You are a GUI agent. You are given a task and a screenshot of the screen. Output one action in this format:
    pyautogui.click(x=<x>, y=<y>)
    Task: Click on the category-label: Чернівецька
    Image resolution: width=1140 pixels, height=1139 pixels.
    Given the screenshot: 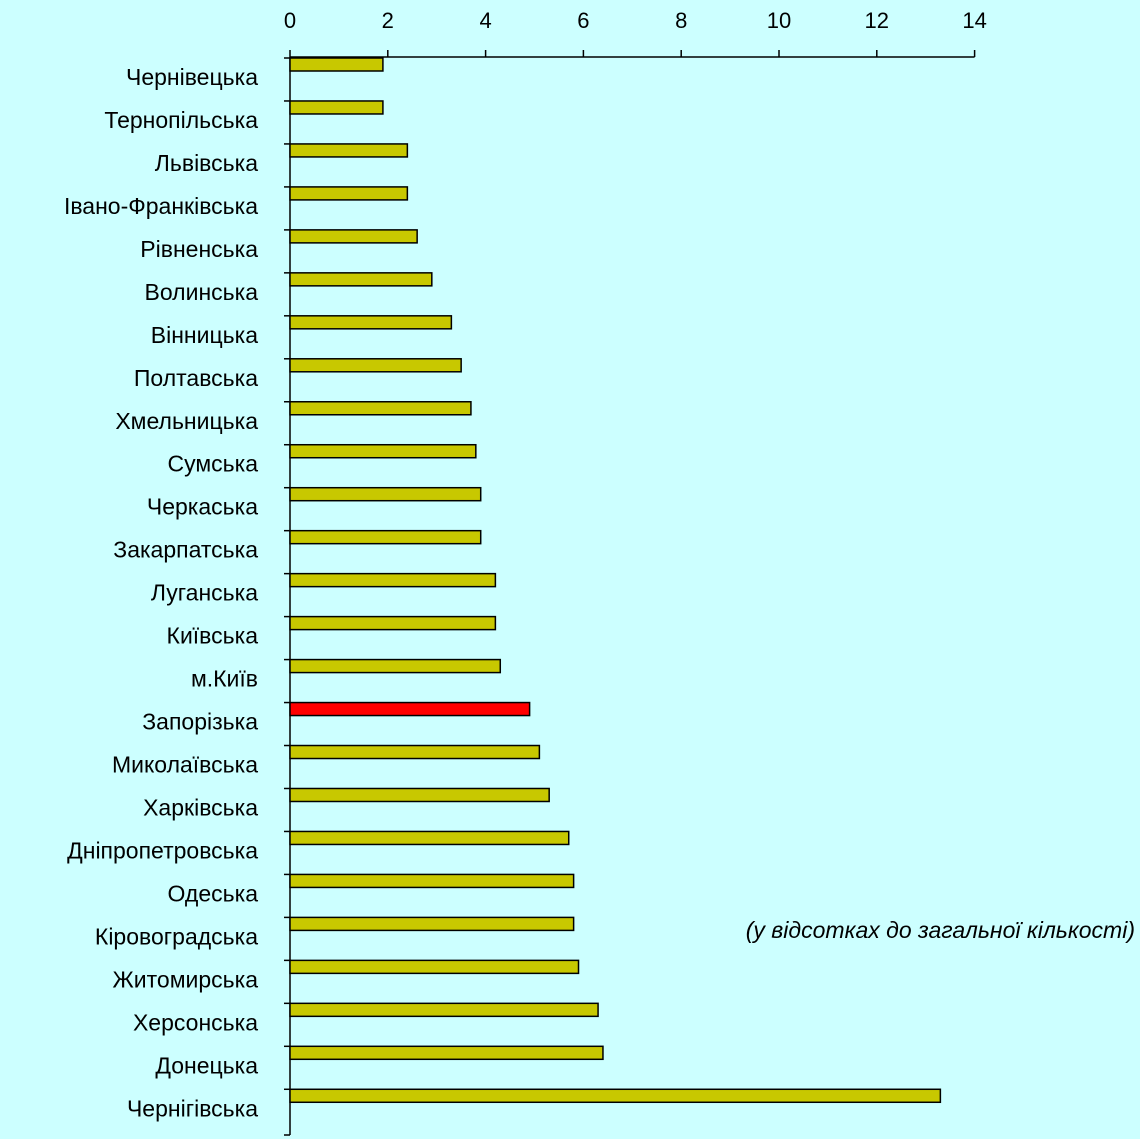 What is the action you would take?
    pyautogui.click(x=192, y=77)
    